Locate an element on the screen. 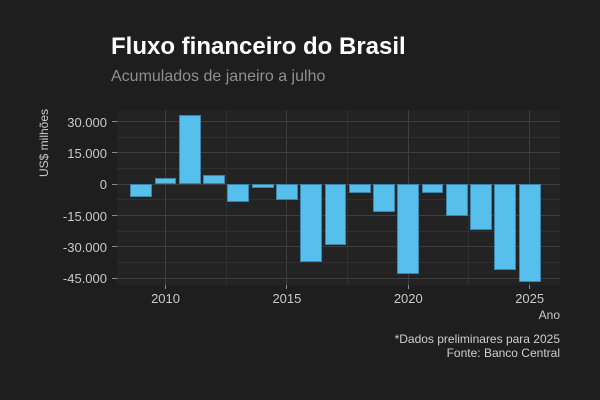 The height and width of the screenshot is (400, 600). bar-2012 is located at coordinates (214, 179).